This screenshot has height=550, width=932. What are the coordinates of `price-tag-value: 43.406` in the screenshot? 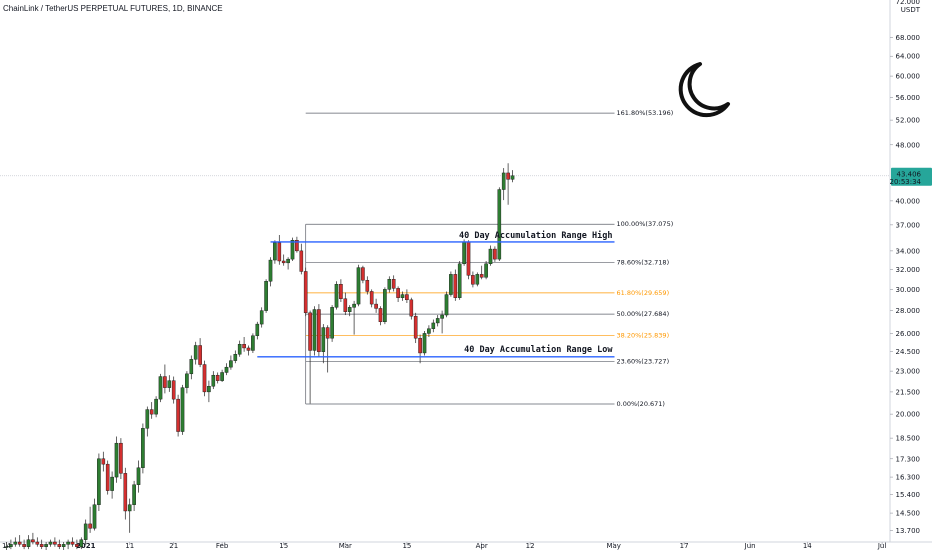 It's located at (909, 175).